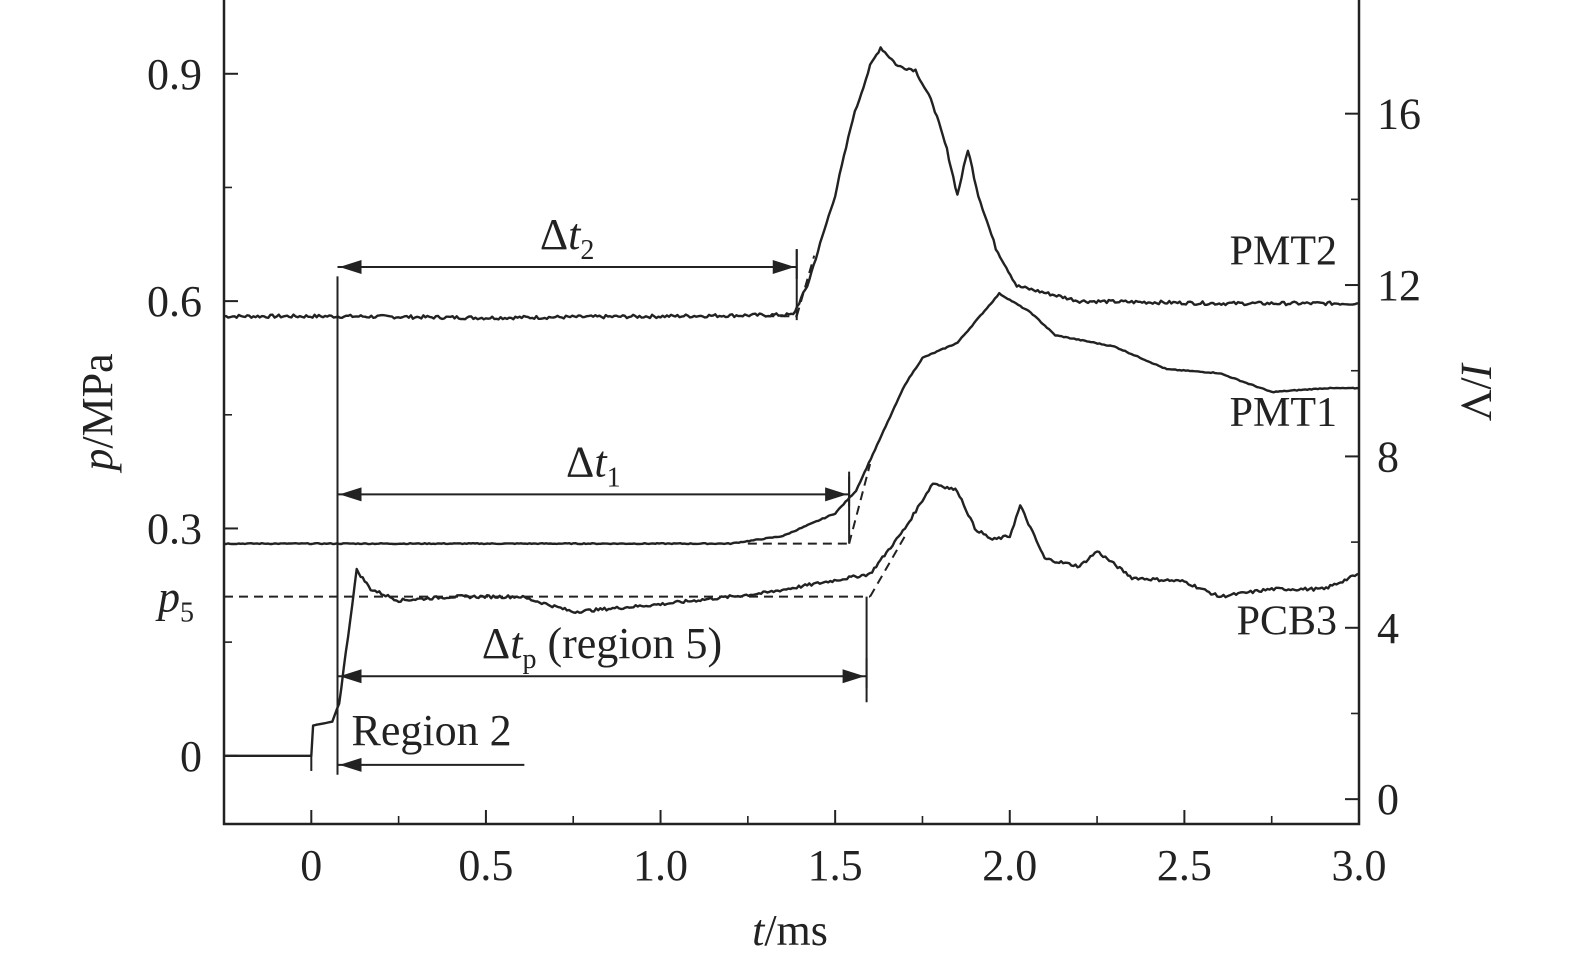 The image size is (1575, 965). Describe the element at coordinates (187, 613) in the screenshot. I see `y-left-p5-label-subscript: 5` at that location.